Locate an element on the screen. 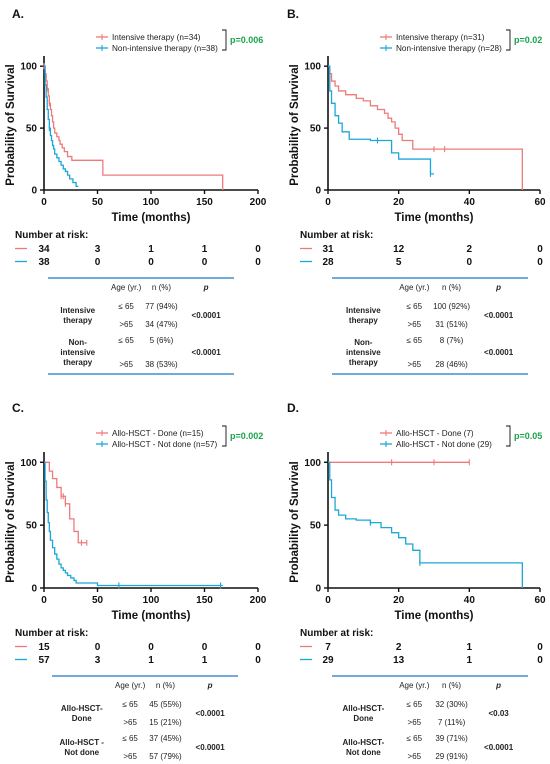  legend-entry: Allo-HSCT - Done (7) is located at coordinates (435, 433).